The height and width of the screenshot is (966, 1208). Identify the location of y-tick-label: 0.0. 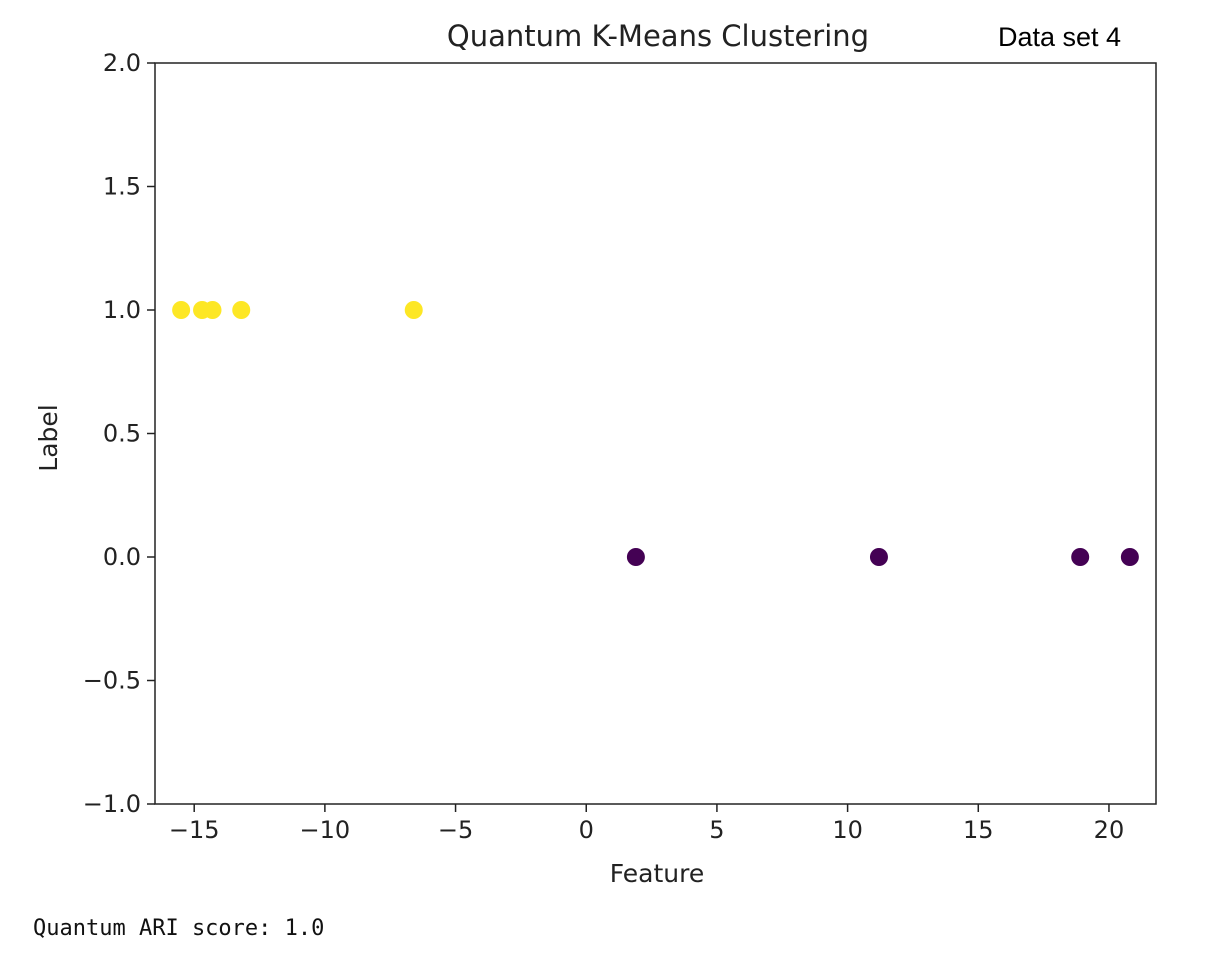
(122, 557).